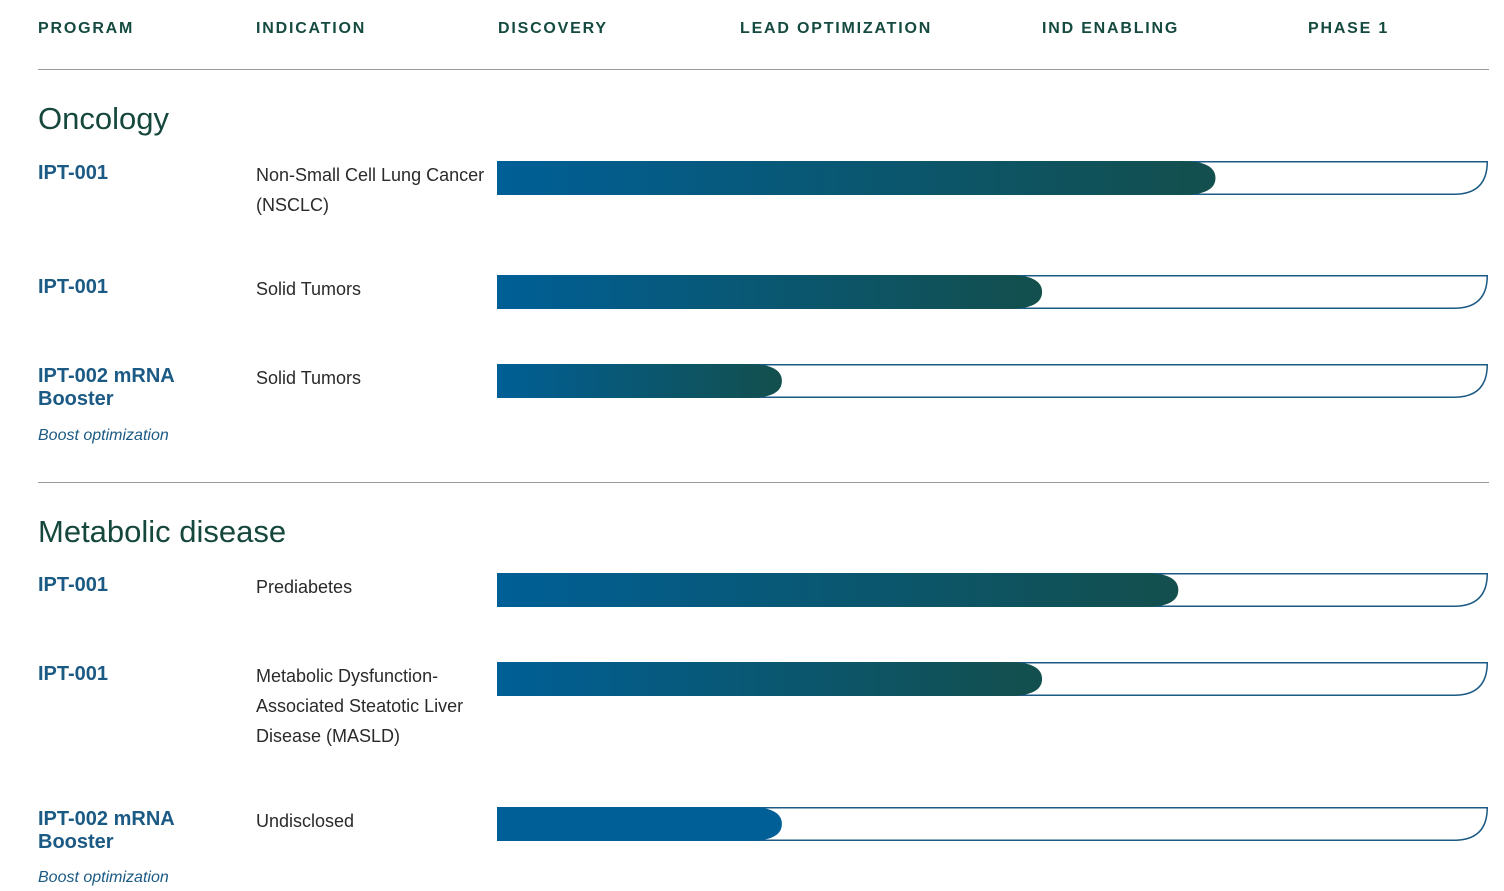 Image resolution: width=1504 pixels, height=891 pixels. Describe the element at coordinates (162, 531) in the screenshot. I see `section-title-metabolic-disease: Metabolic disease` at that location.